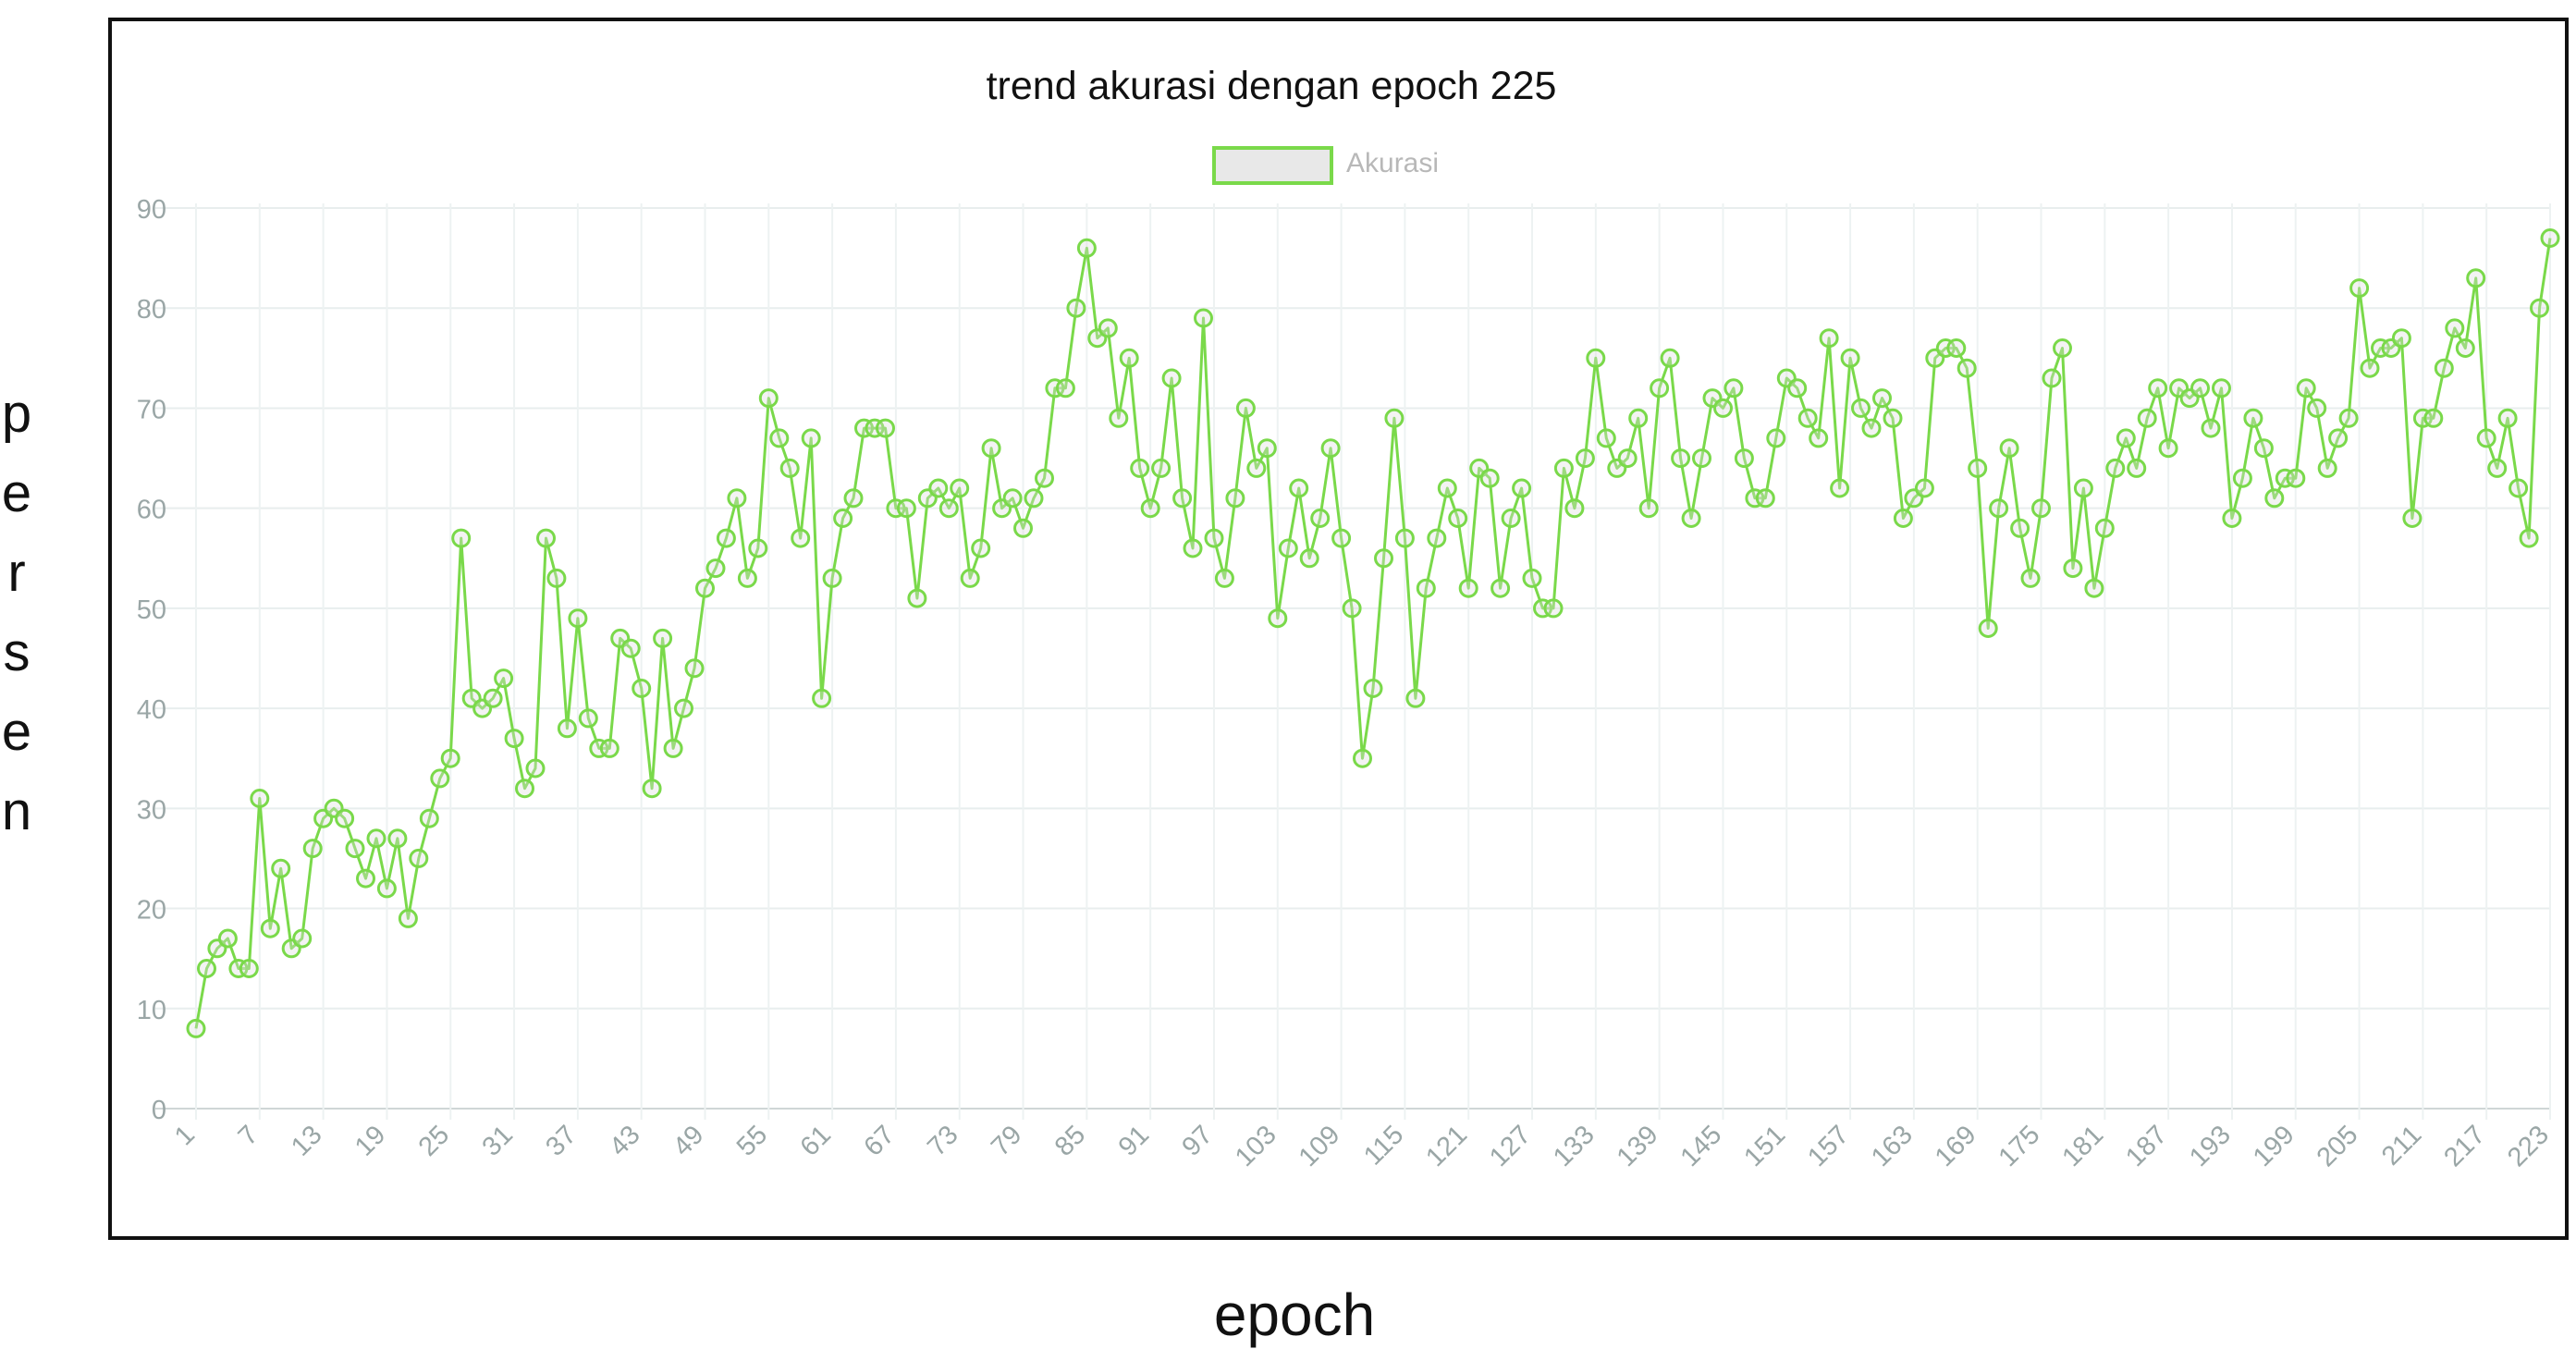 The width and height of the screenshot is (2576, 1349). I want to click on x-tick-label: 25, so click(434, 1140).